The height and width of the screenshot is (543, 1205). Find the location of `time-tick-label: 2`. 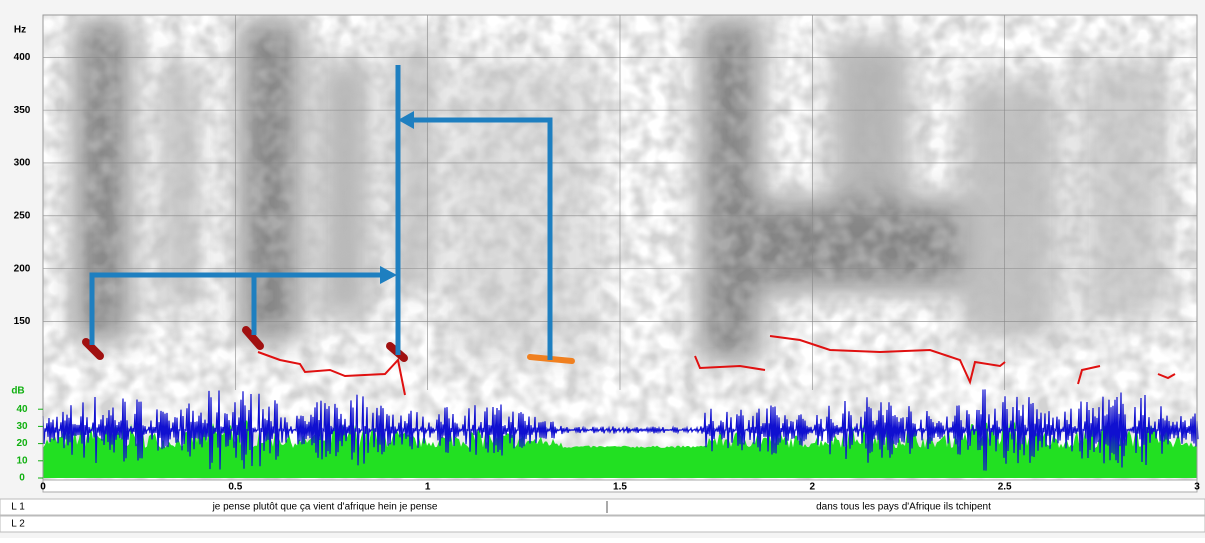

time-tick-label: 2 is located at coordinates (813, 487).